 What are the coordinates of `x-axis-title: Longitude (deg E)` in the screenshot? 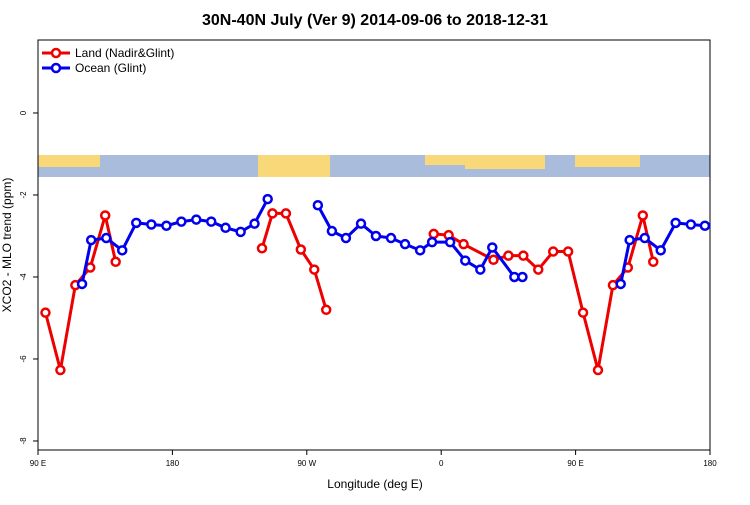 It's located at (374, 484).